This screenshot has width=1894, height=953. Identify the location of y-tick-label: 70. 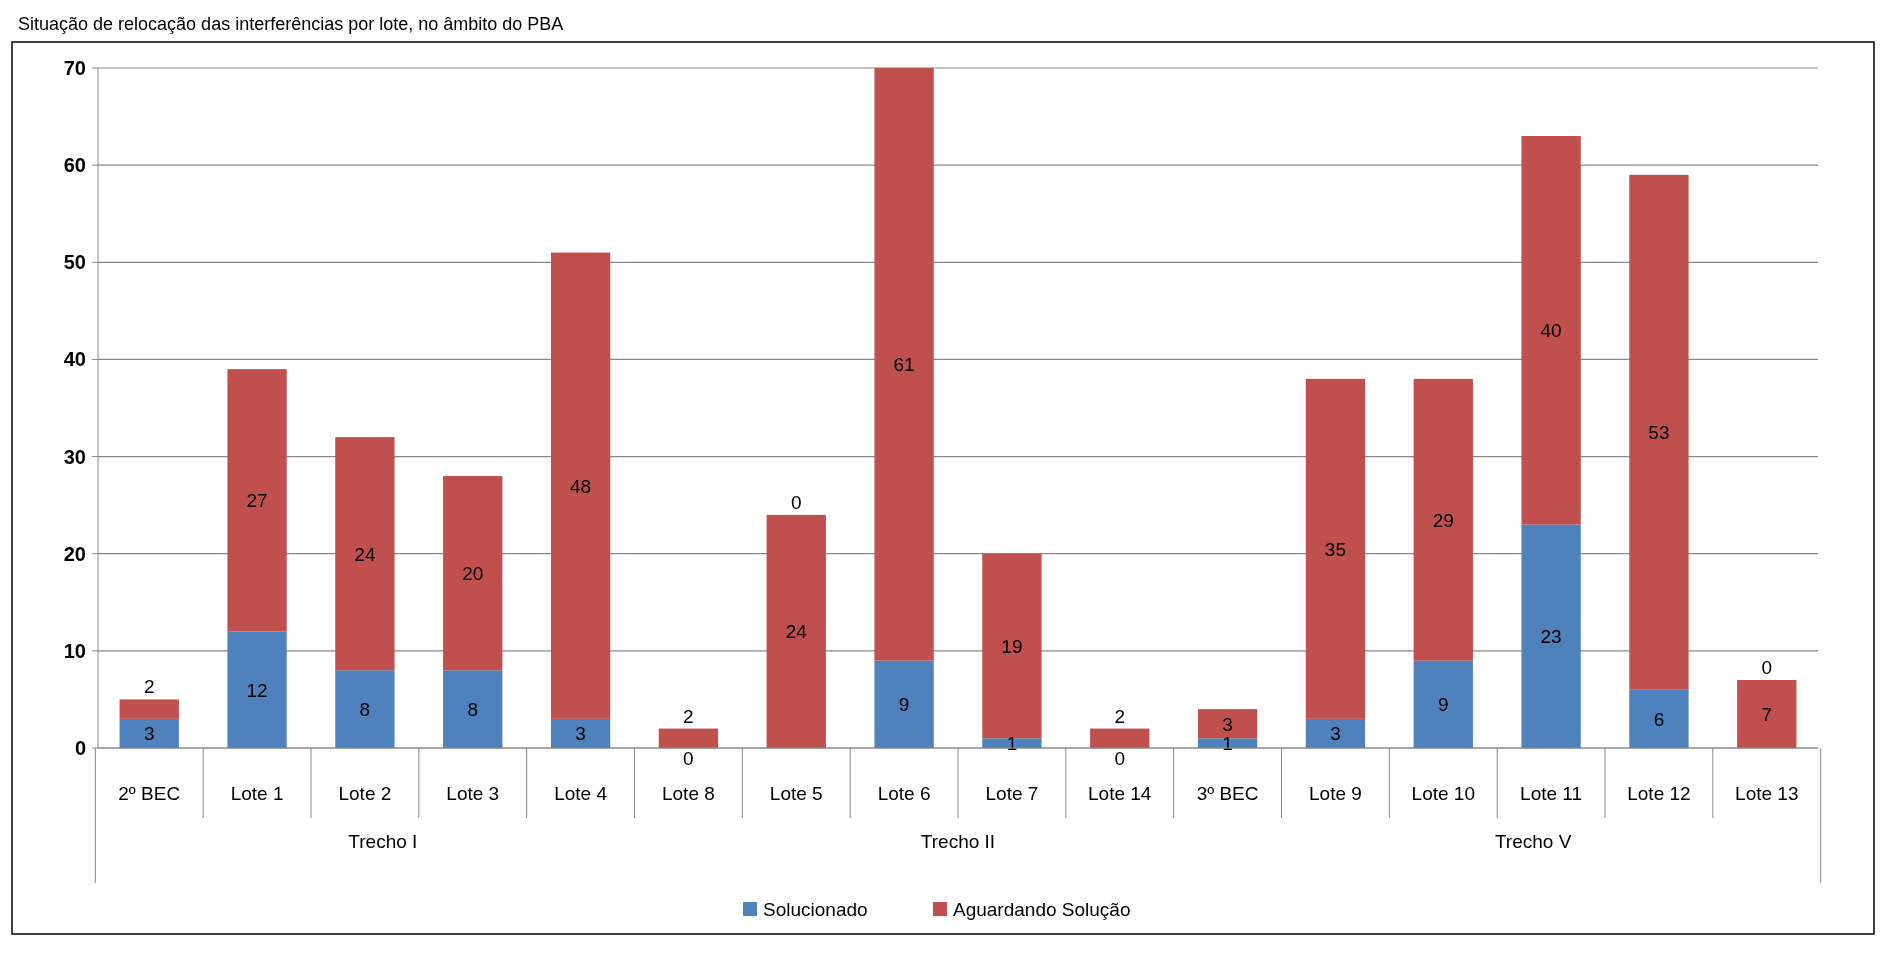
(74, 68).